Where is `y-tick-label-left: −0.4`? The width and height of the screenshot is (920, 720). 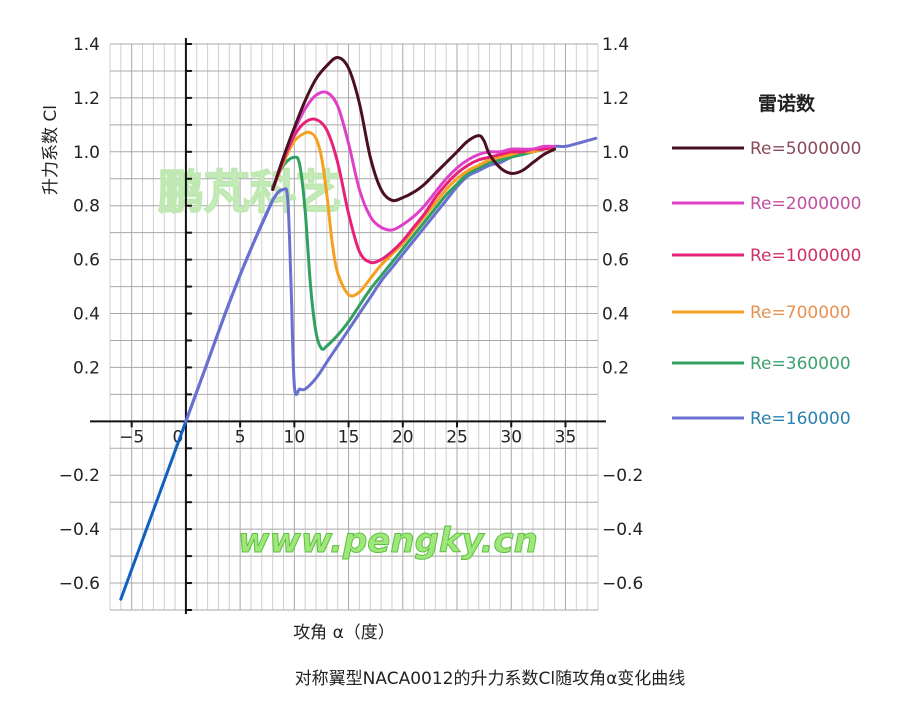
y-tick-label-left: −0.4 is located at coordinates (79, 530).